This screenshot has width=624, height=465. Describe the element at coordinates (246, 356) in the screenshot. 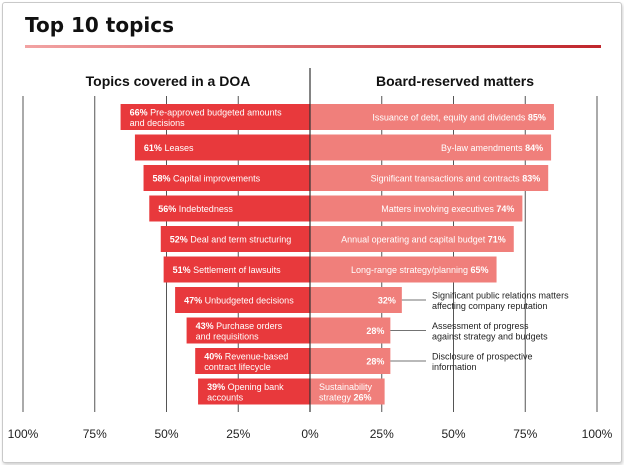

I see `left-bar-label: 40% Revenue-based` at that location.